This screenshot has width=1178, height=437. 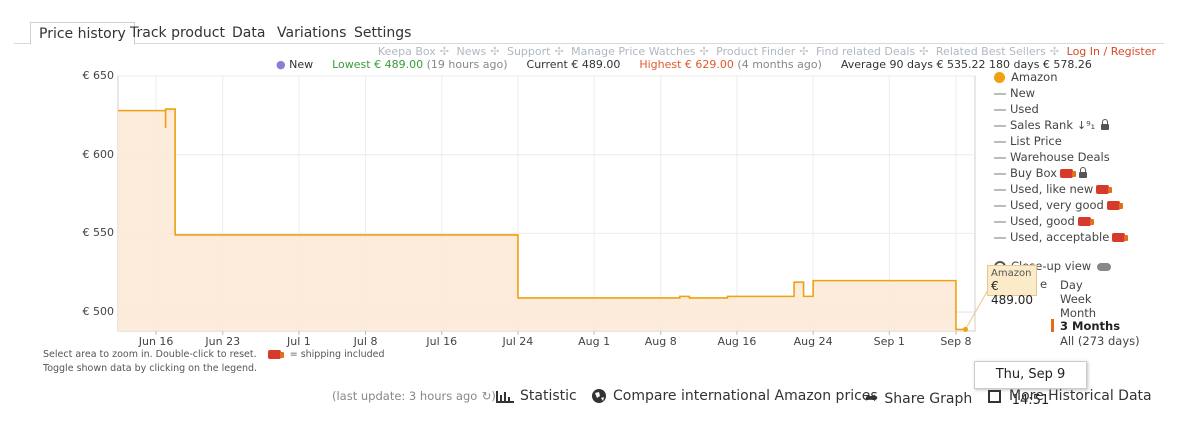 I want to click on price-tooltip: Amazon € 489.00, so click(x=1012, y=286).